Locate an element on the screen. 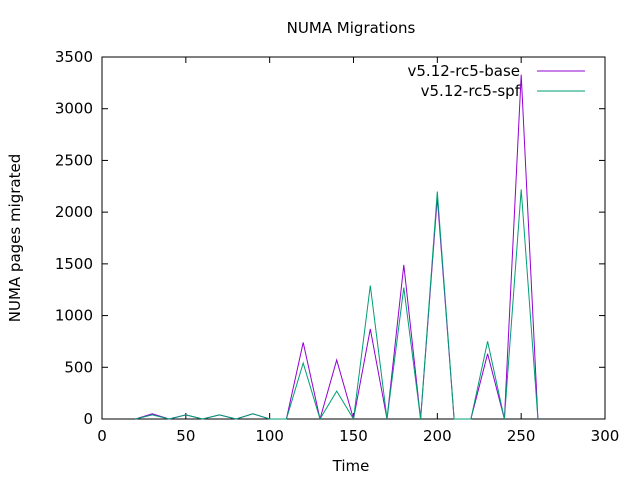  y-tick-label: 500 is located at coordinates (78, 367).